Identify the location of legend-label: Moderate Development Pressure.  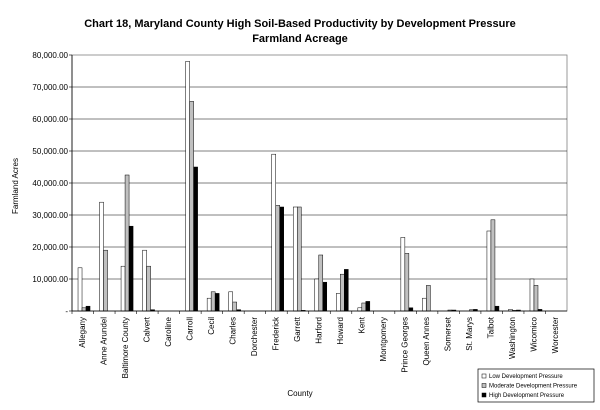
(533, 387).